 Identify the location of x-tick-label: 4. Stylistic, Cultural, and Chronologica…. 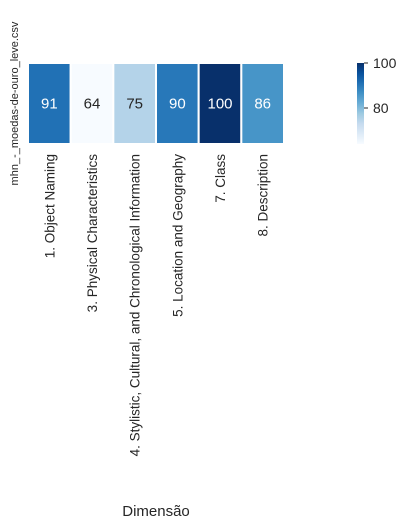
(135, 305).